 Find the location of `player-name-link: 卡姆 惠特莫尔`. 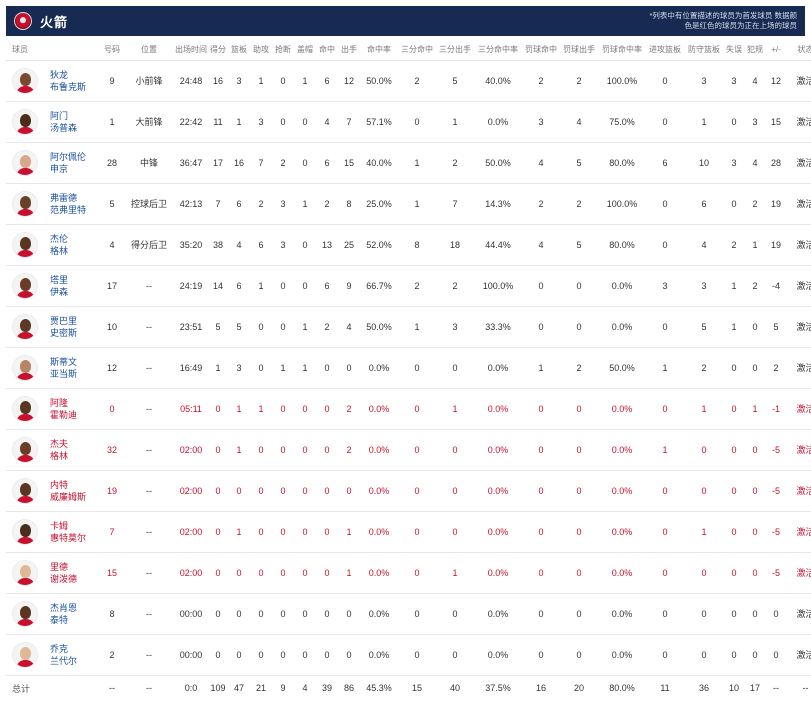

player-name-link: 卡姆 惠特莫尔 is located at coordinates (68, 532).